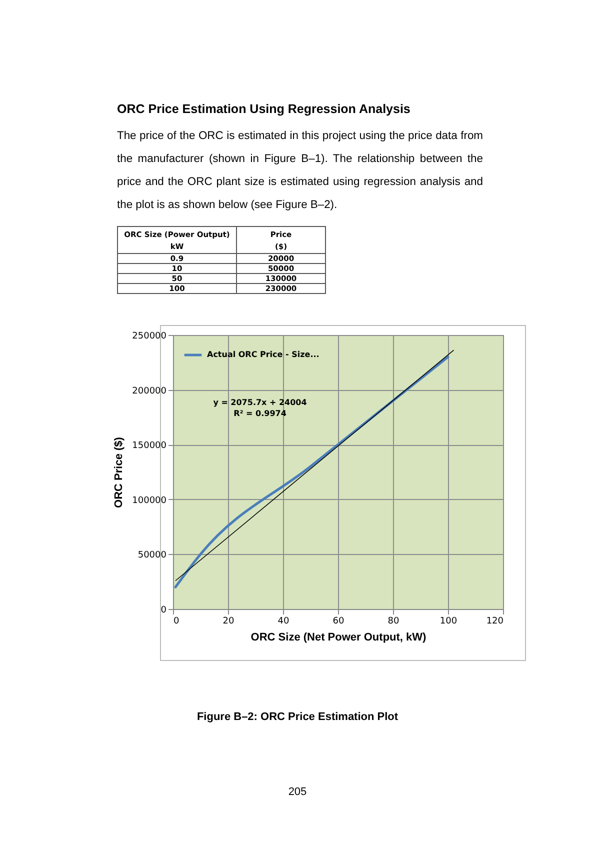  I want to click on y-tick-label: 0, so click(163, 611).